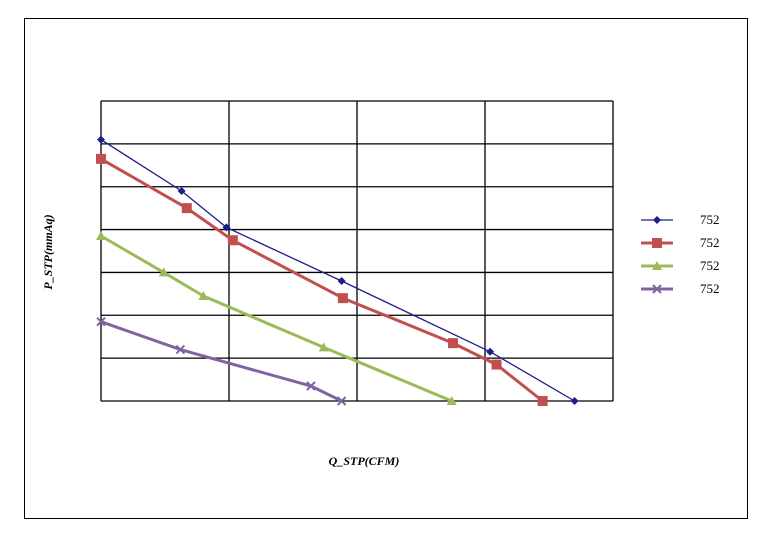  I want to click on series-line, so click(221, 361).